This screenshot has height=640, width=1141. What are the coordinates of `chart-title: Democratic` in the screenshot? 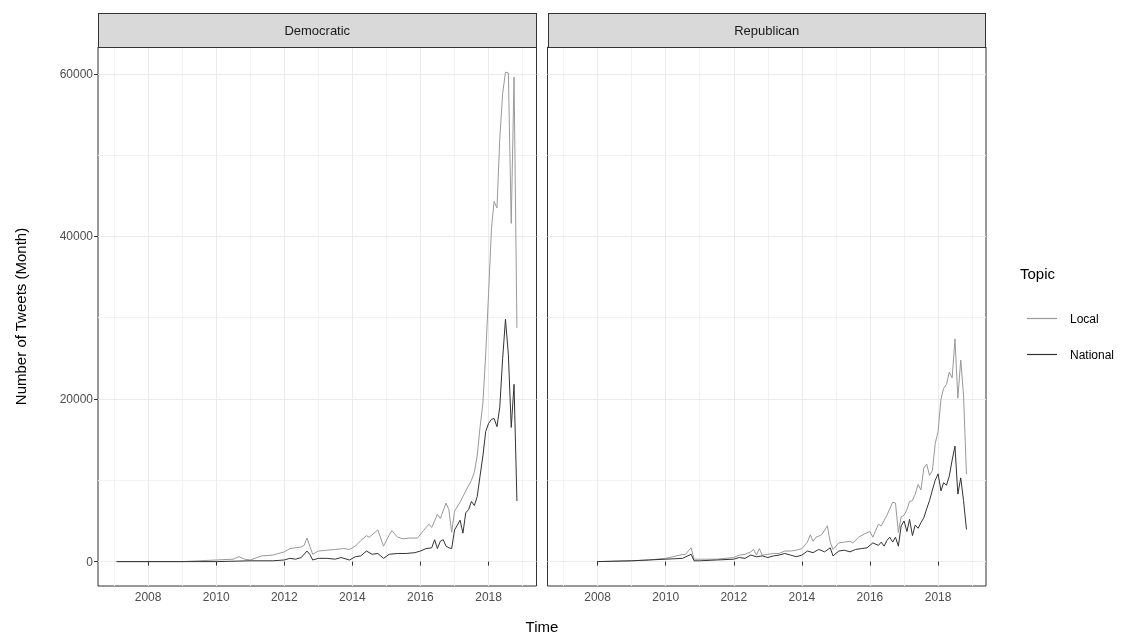 It's located at (317, 30).